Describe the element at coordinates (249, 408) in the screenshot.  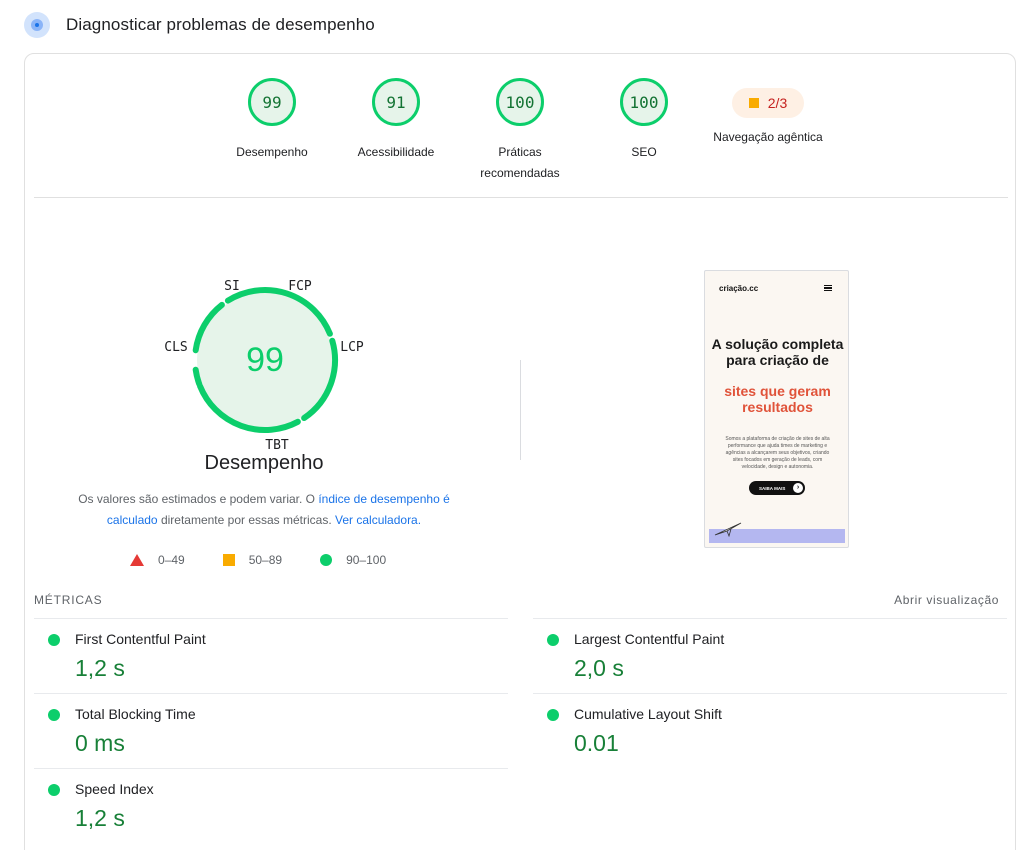
I see `gauge-segment-cls` at that location.